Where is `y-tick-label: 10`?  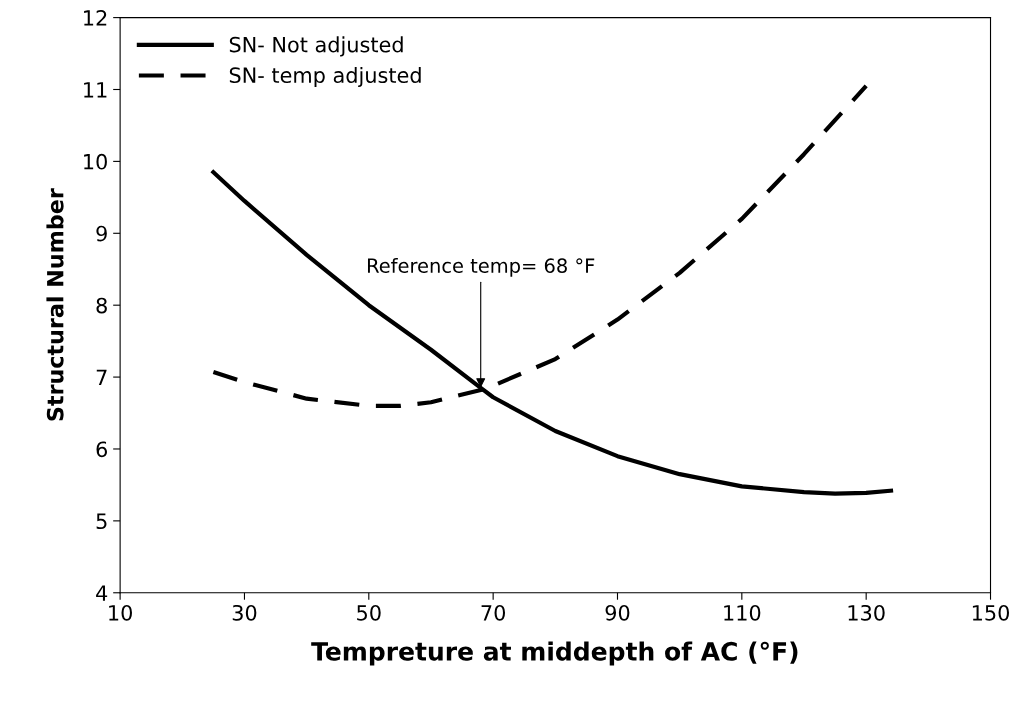 y-tick-label: 10 is located at coordinates (95, 161).